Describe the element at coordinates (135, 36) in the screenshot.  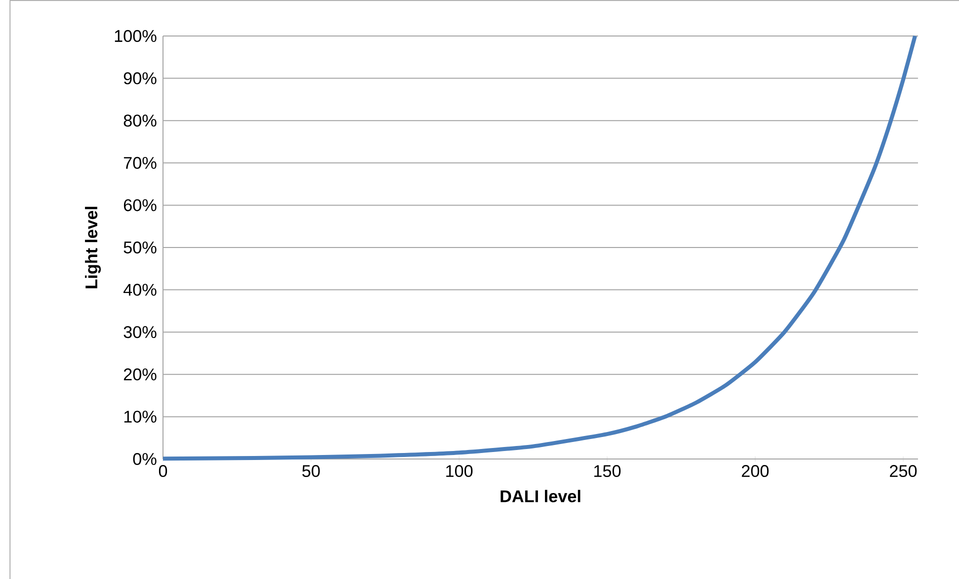
I see `y-tick-label: 100%` at that location.